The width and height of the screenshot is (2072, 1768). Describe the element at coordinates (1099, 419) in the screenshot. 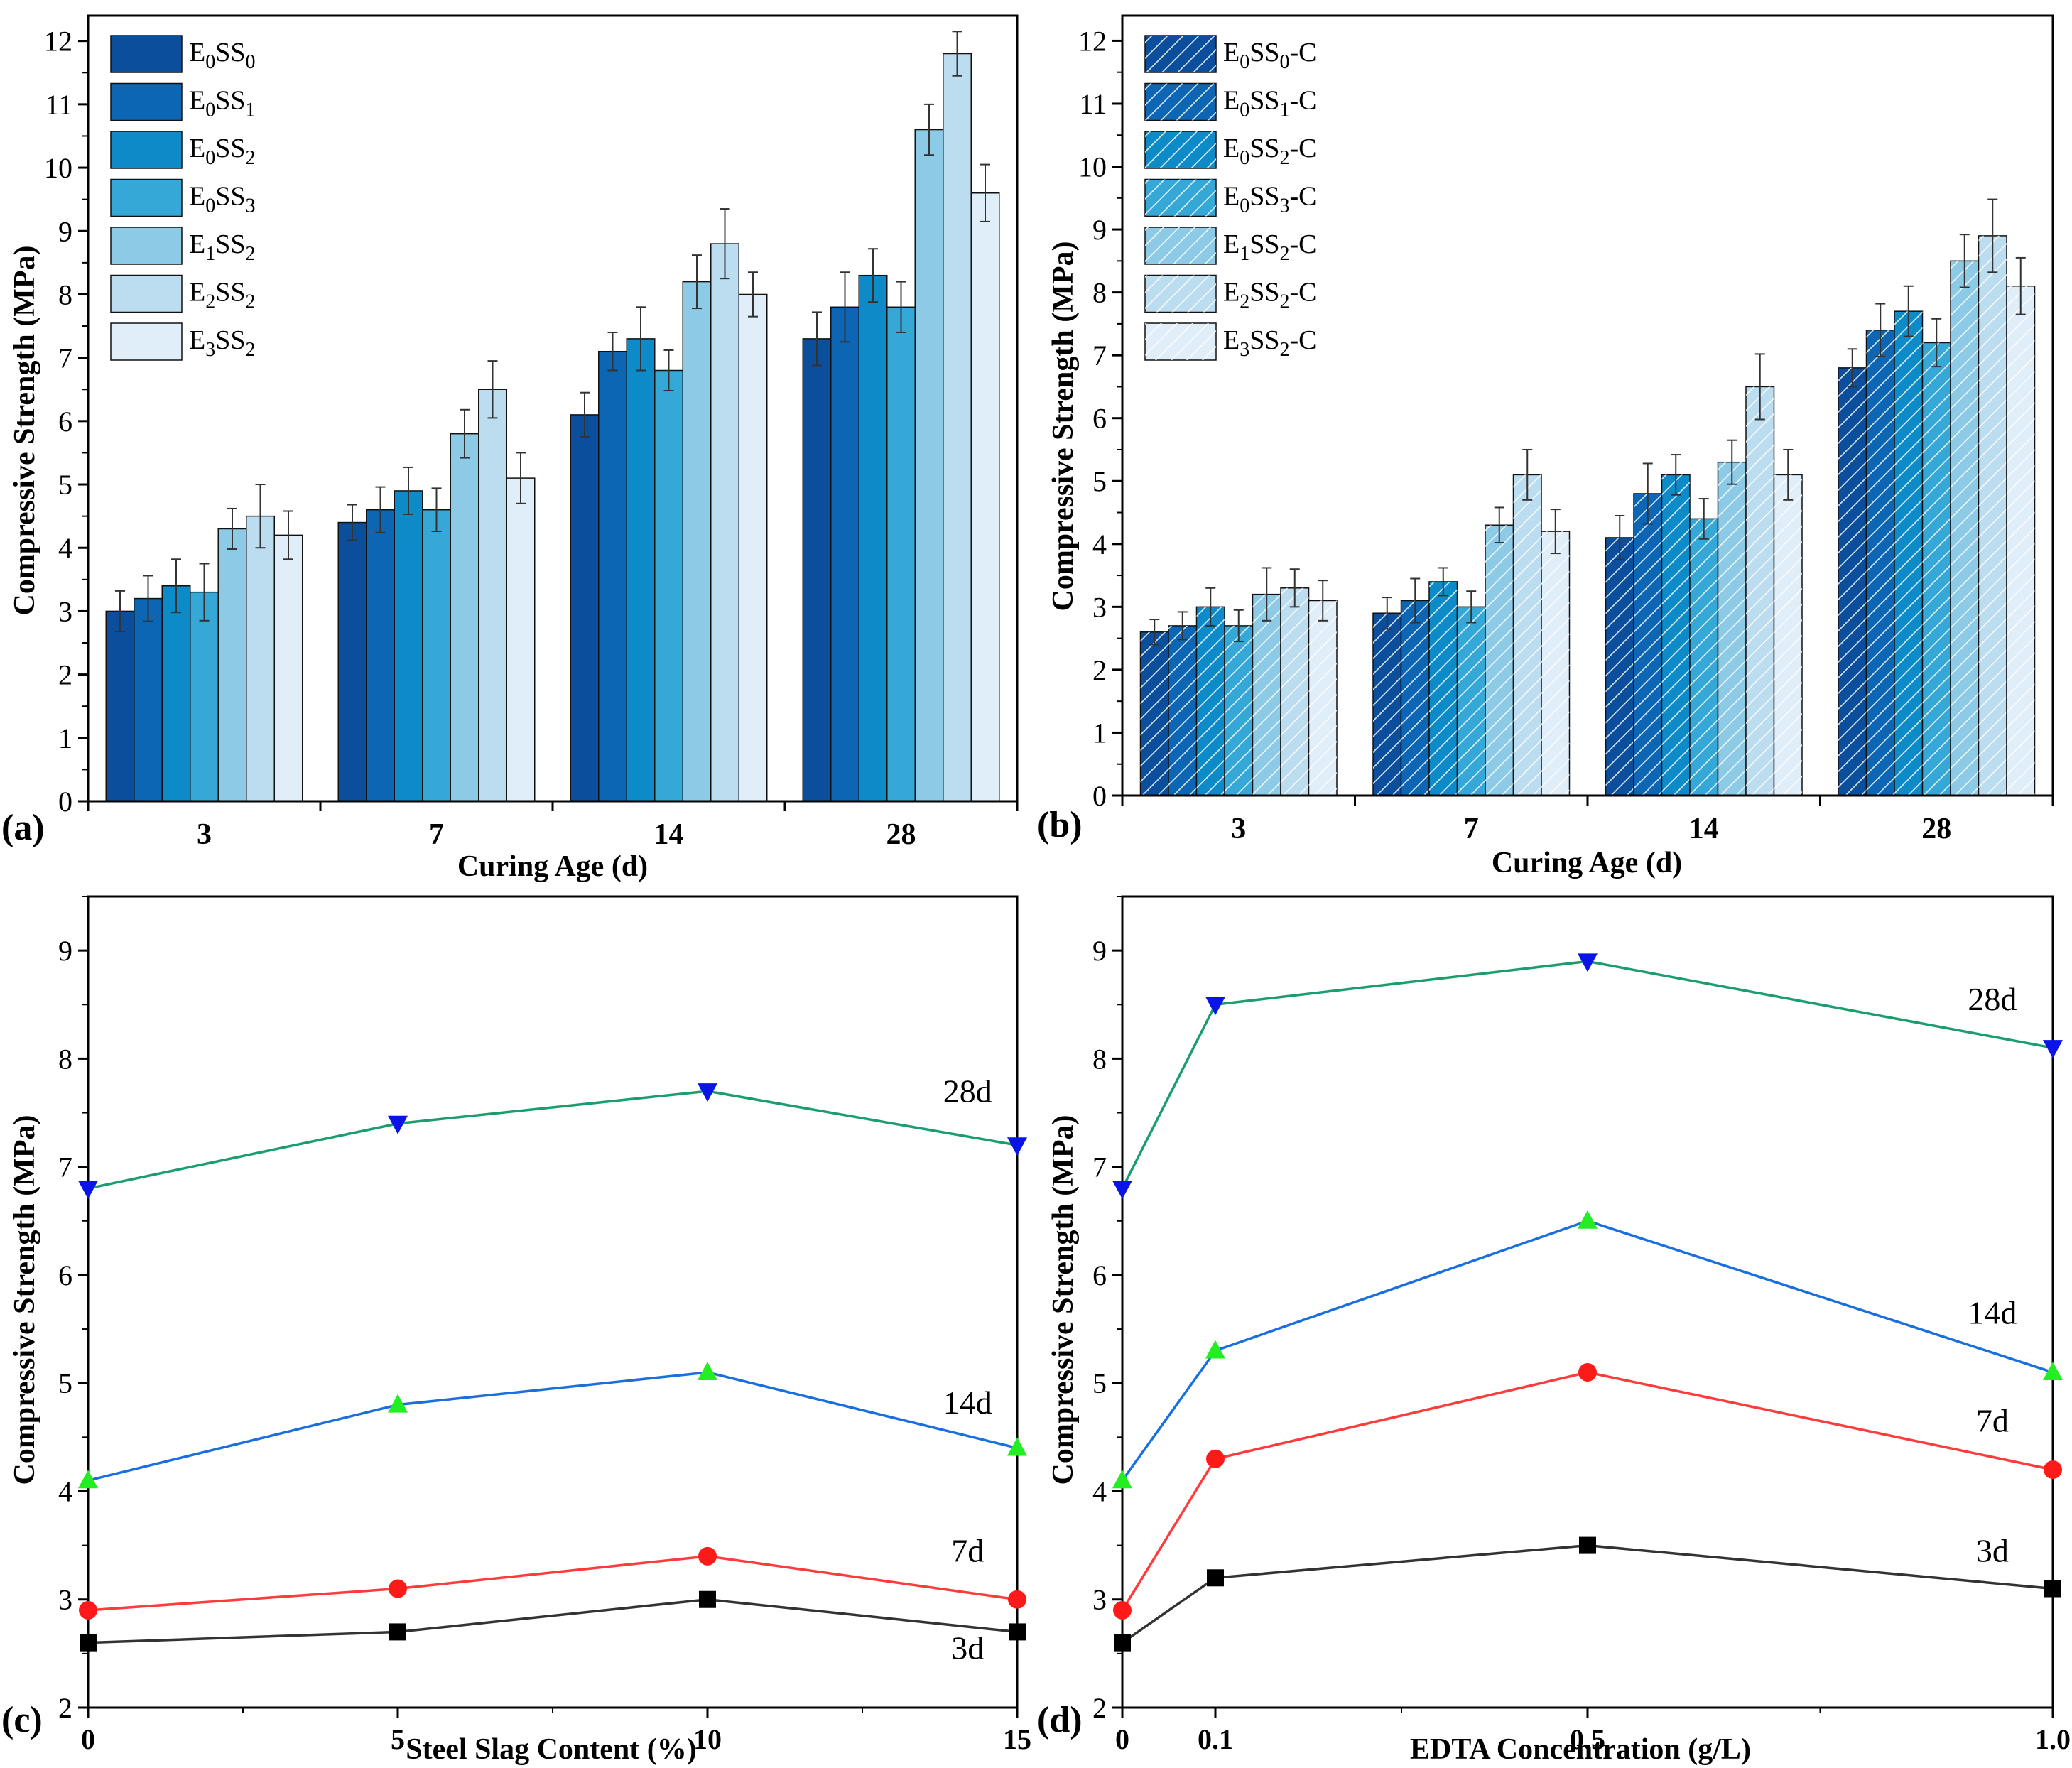

I see `panel-b-y-tick-label: 6` at that location.